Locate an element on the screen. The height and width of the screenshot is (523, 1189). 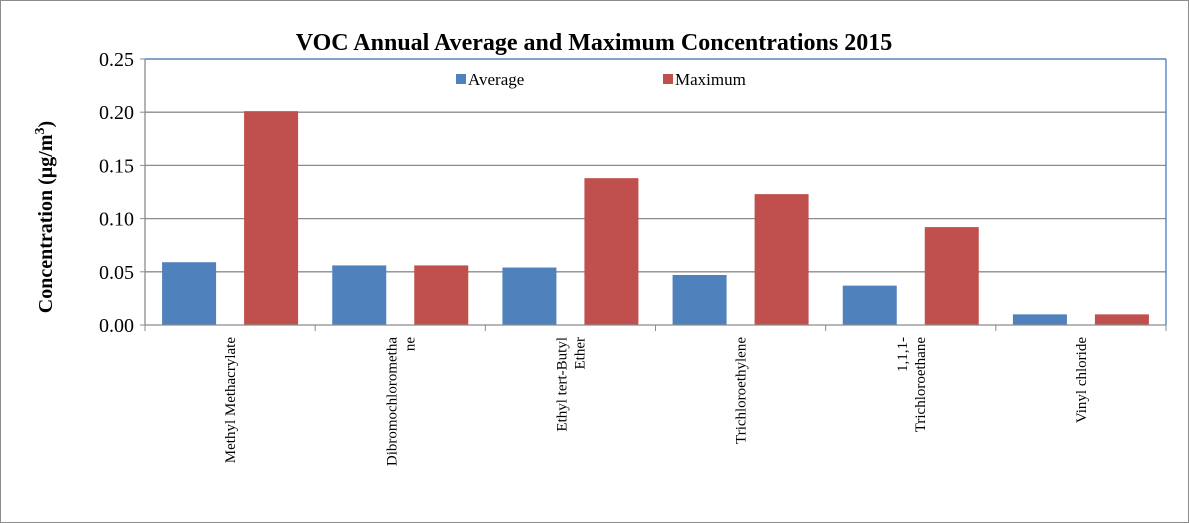
y-tick-label: 0.10 is located at coordinates (116, 220).